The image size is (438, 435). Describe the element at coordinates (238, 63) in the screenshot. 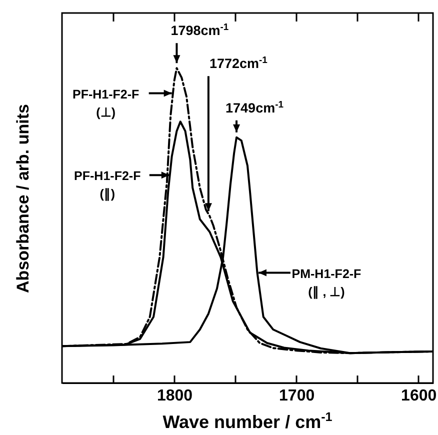

I see `annotation: 1772cm$^{-1}$` at that location.